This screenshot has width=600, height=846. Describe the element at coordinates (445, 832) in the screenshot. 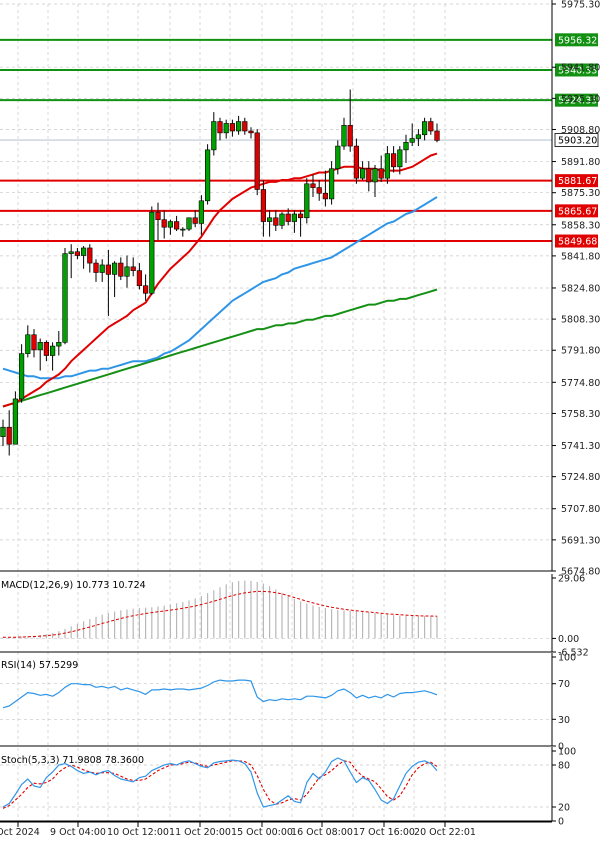

I see `time-axis-label: 20 Oct 22:01` at that location.